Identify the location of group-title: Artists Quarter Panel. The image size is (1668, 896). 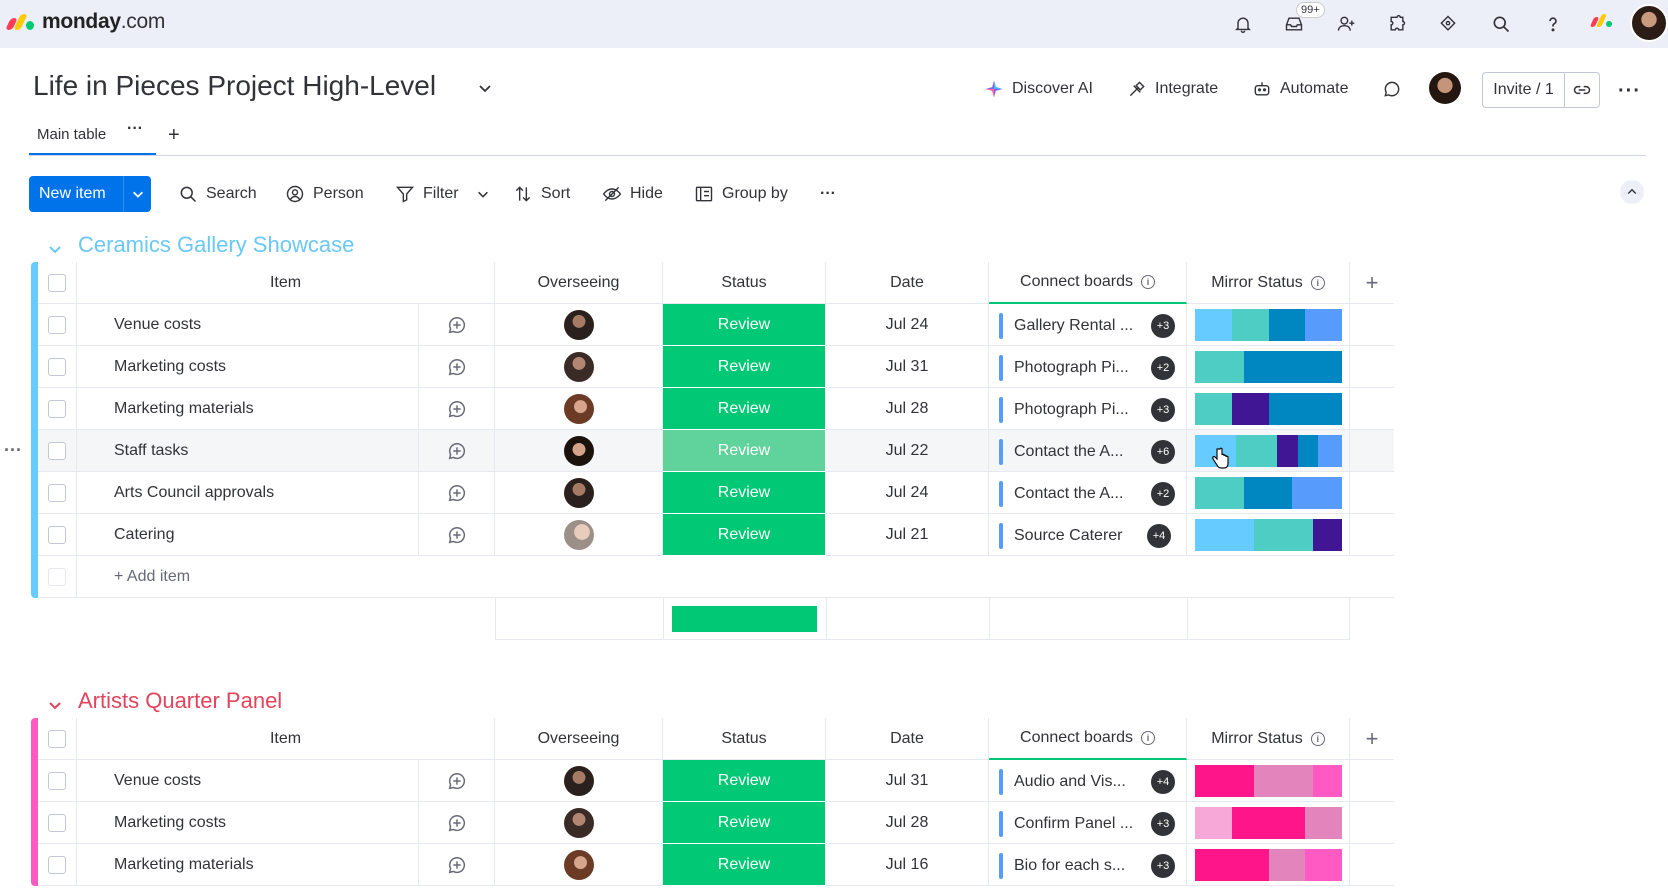
(180, 700).